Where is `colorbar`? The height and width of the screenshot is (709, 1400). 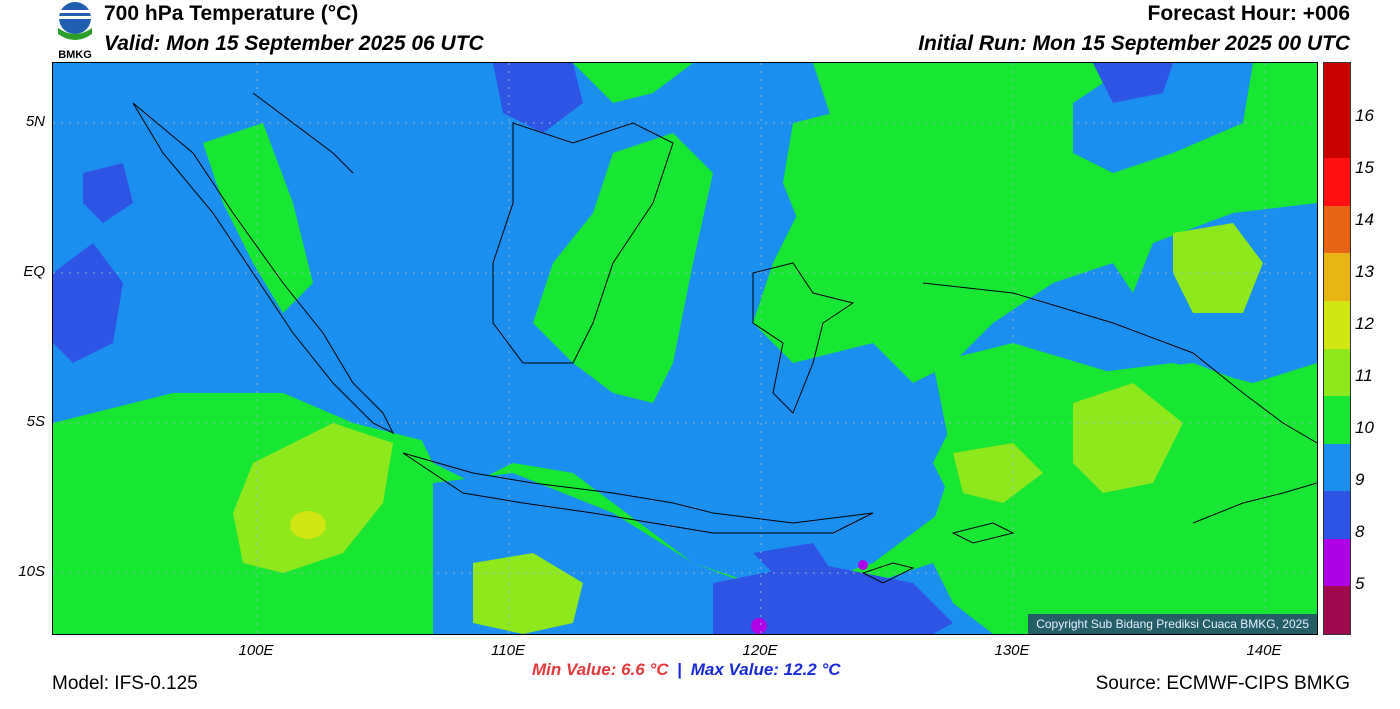
colorbar is located at coordinates (1337, 348).